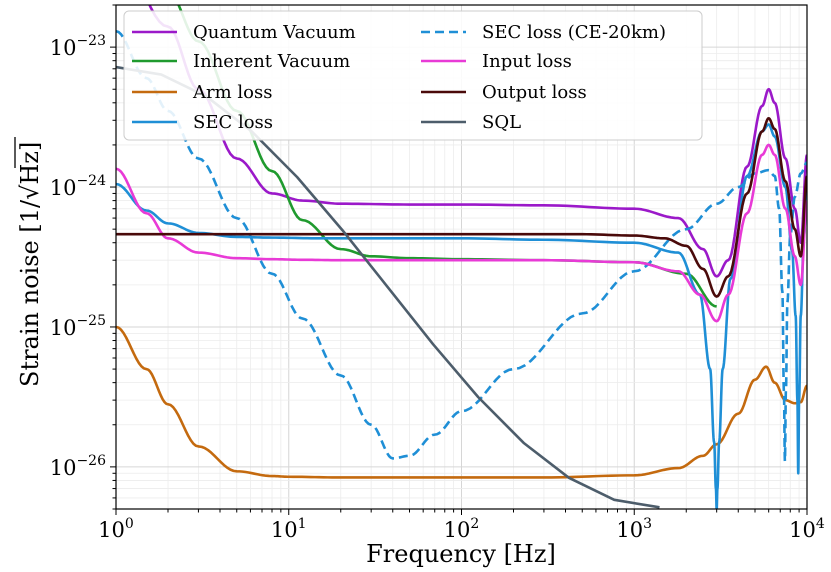 Image resolution: width=831 pixels, height=572 pixels. Describe the element at coordinates (461, 554) in the screenshot. I see `x-axis-title: Frequency [Hz]` at that location.